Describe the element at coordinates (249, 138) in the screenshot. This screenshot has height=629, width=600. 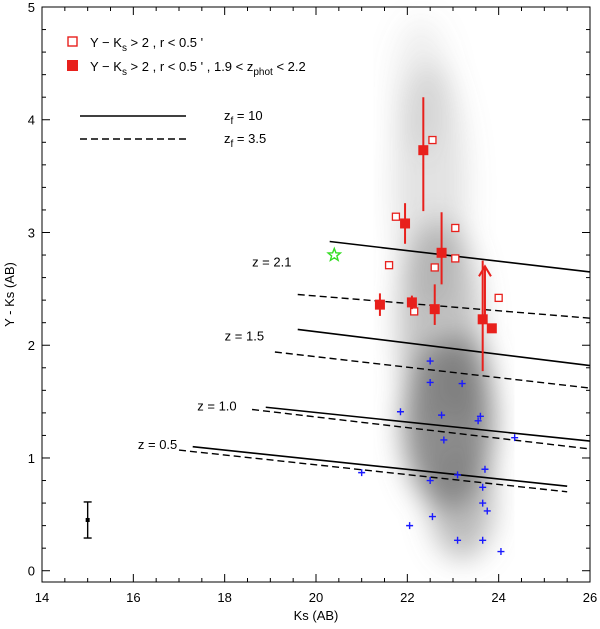
I see `legend-text-part: = 3.5` at that location.